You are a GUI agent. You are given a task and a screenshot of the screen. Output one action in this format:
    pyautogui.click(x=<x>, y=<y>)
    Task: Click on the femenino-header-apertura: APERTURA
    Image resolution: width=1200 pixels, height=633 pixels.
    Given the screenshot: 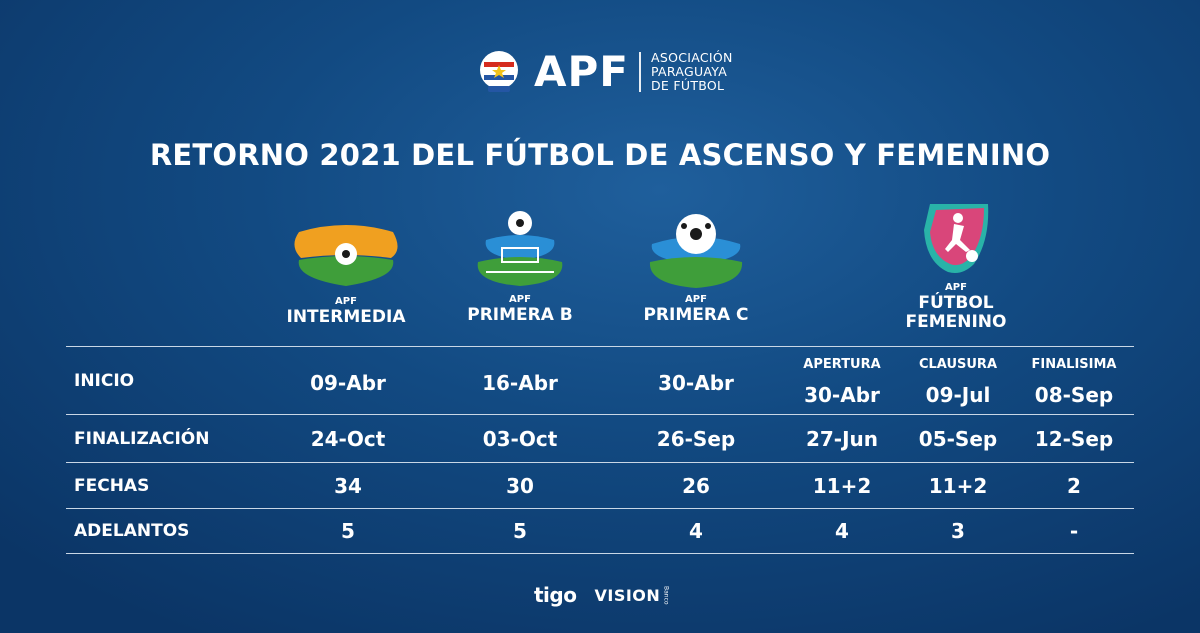 What is the action you would take?
    pyautogui.click(x=842, y=364)
    